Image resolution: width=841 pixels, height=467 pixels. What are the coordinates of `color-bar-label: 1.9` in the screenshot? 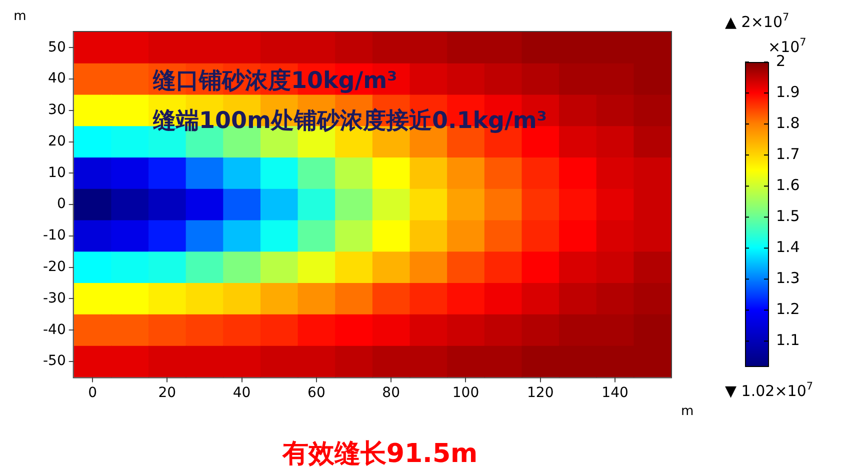 It's located at (788, 91).